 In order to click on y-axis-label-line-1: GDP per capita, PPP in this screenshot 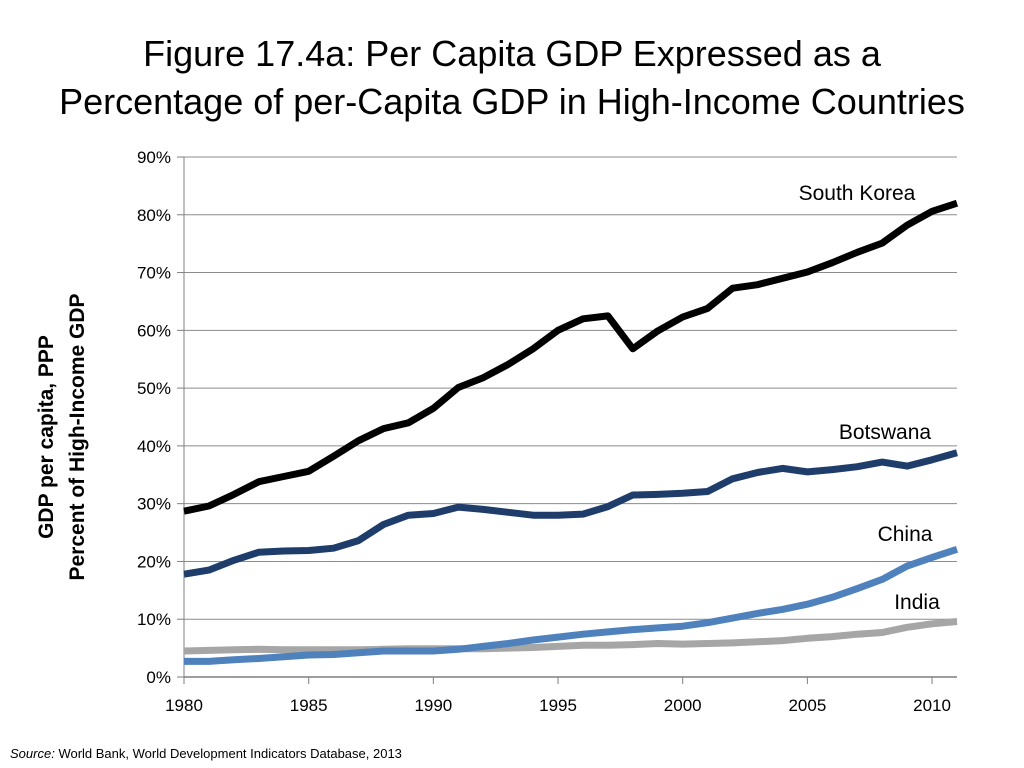, I will do `click(46, 437)`.